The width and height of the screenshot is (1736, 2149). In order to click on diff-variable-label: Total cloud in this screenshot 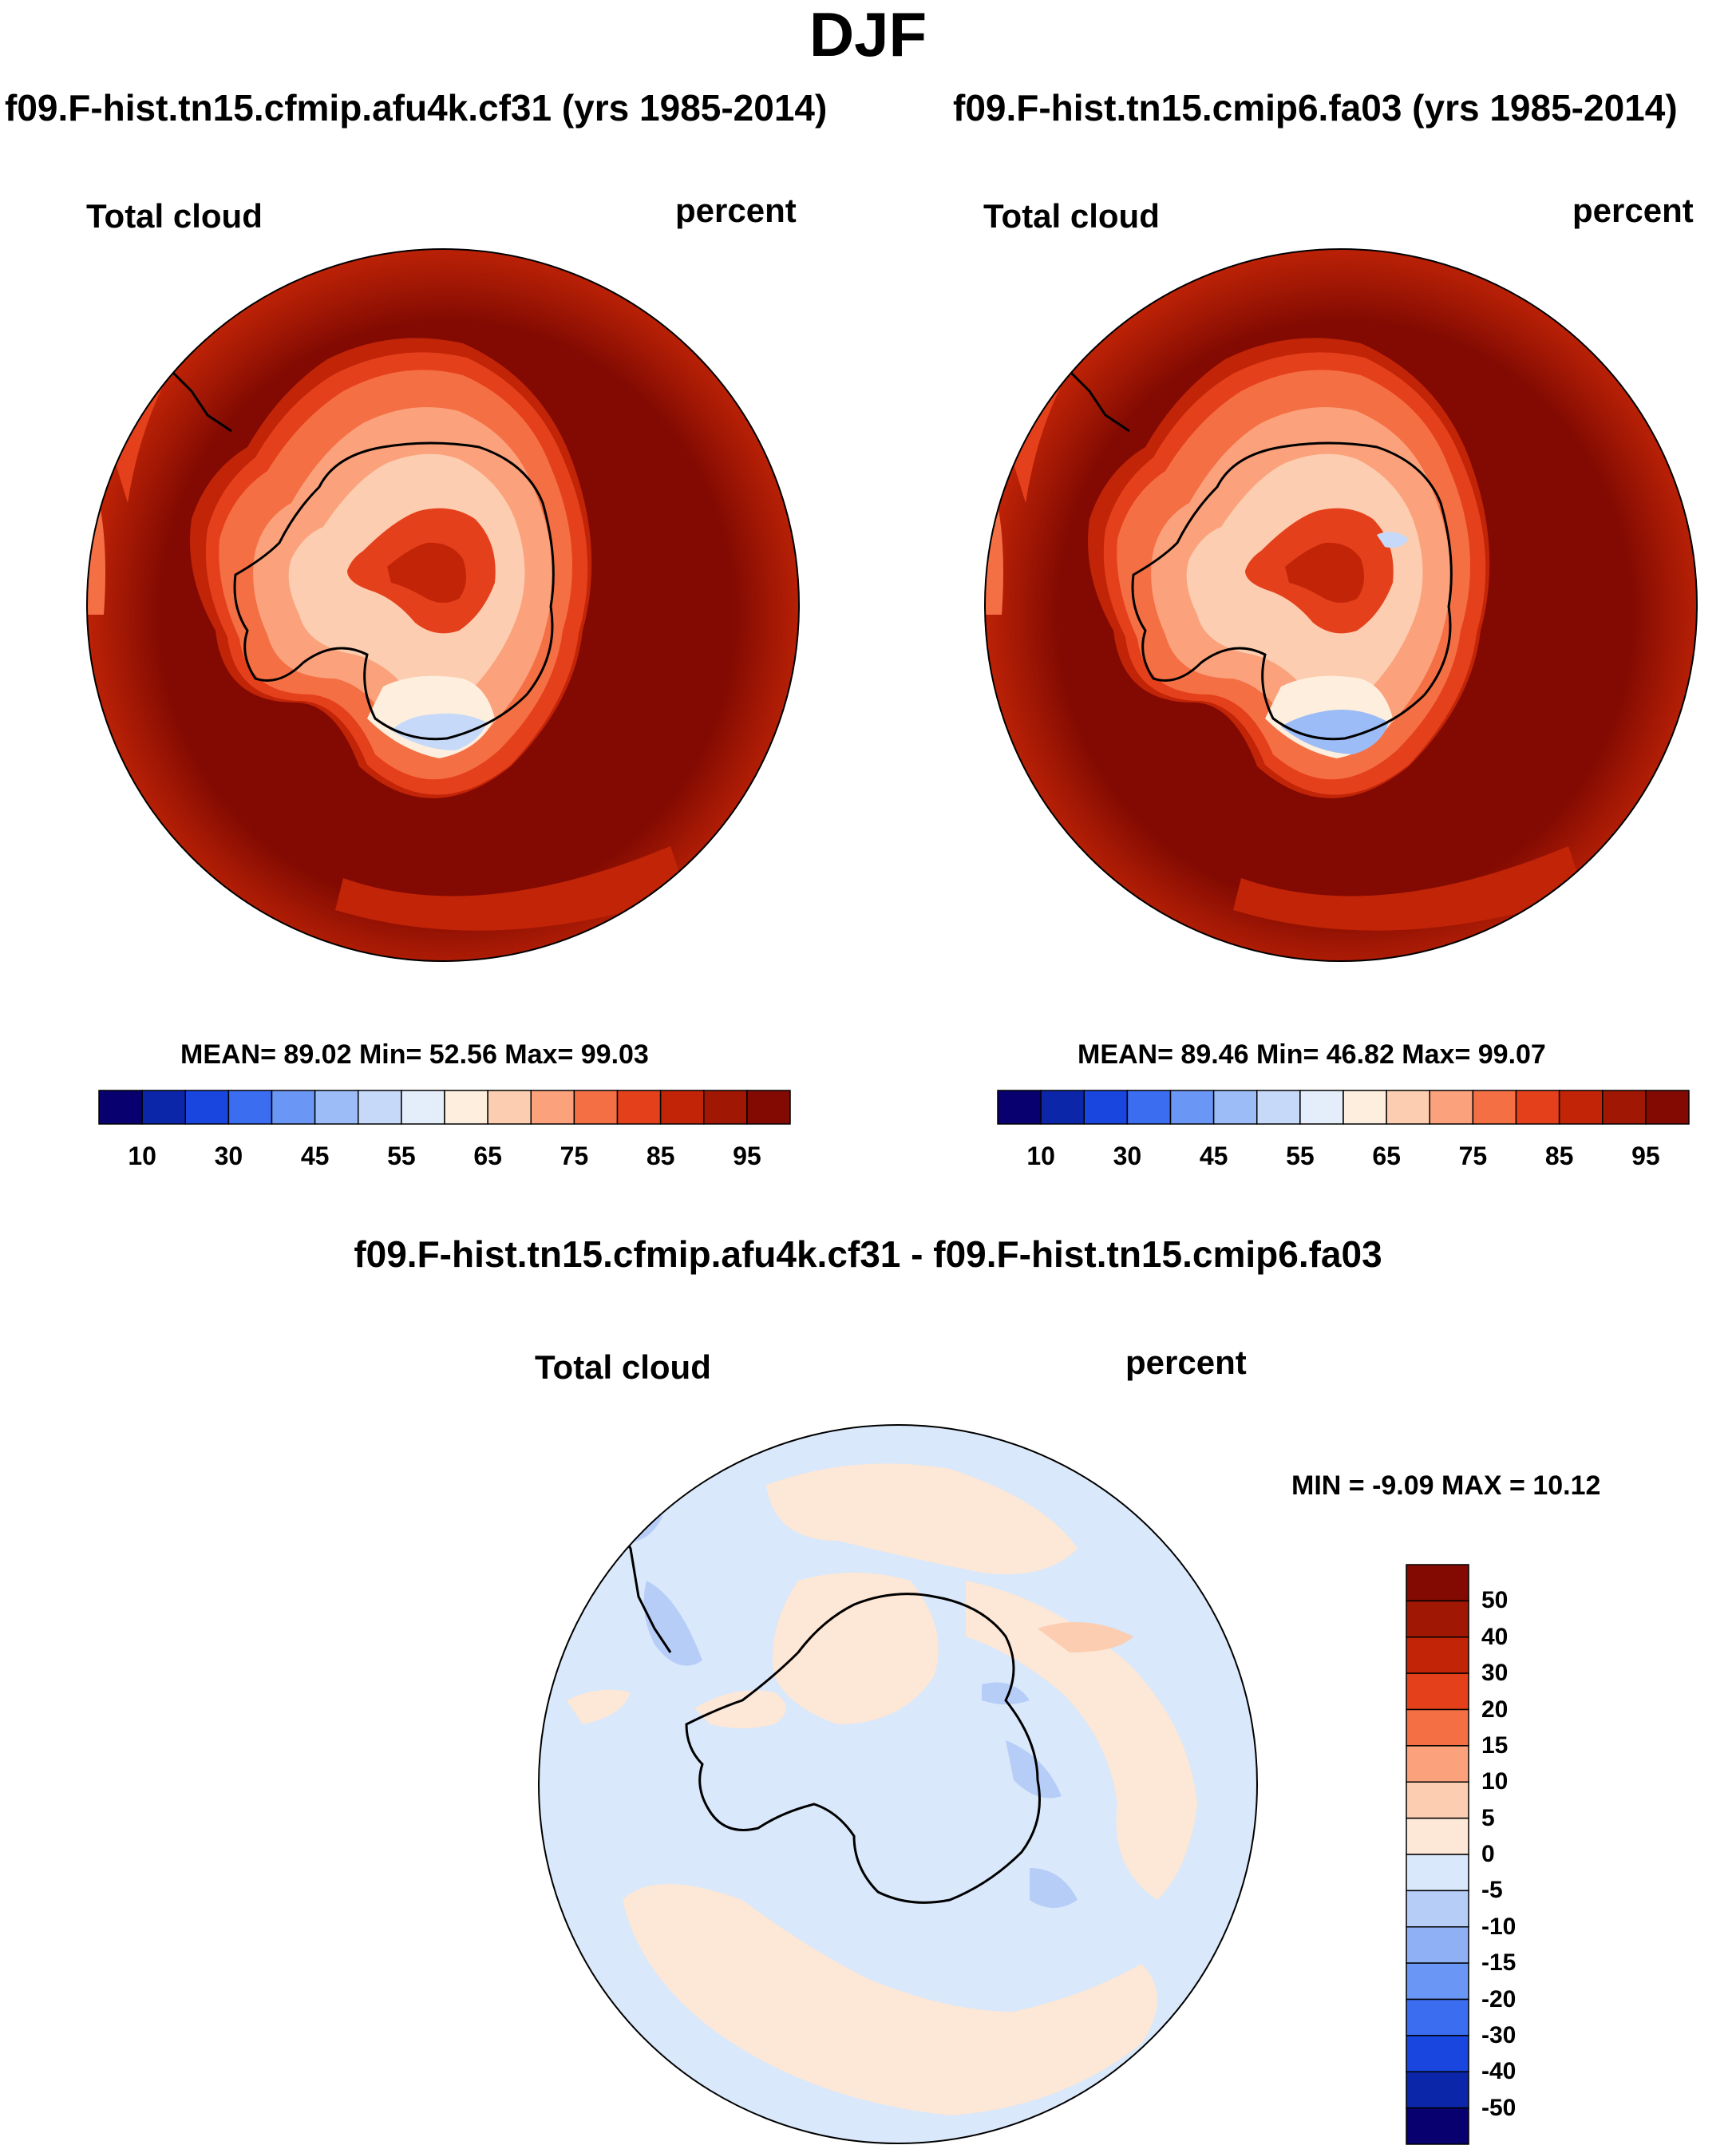, I will do `click(623, 1367)`.